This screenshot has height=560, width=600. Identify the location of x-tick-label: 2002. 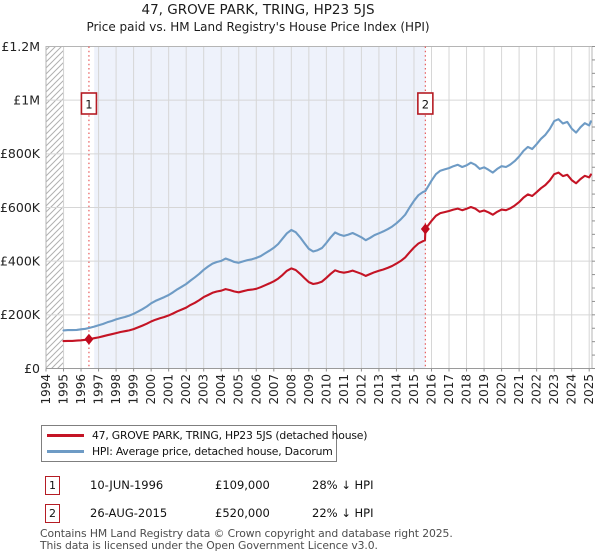
(186, 389).